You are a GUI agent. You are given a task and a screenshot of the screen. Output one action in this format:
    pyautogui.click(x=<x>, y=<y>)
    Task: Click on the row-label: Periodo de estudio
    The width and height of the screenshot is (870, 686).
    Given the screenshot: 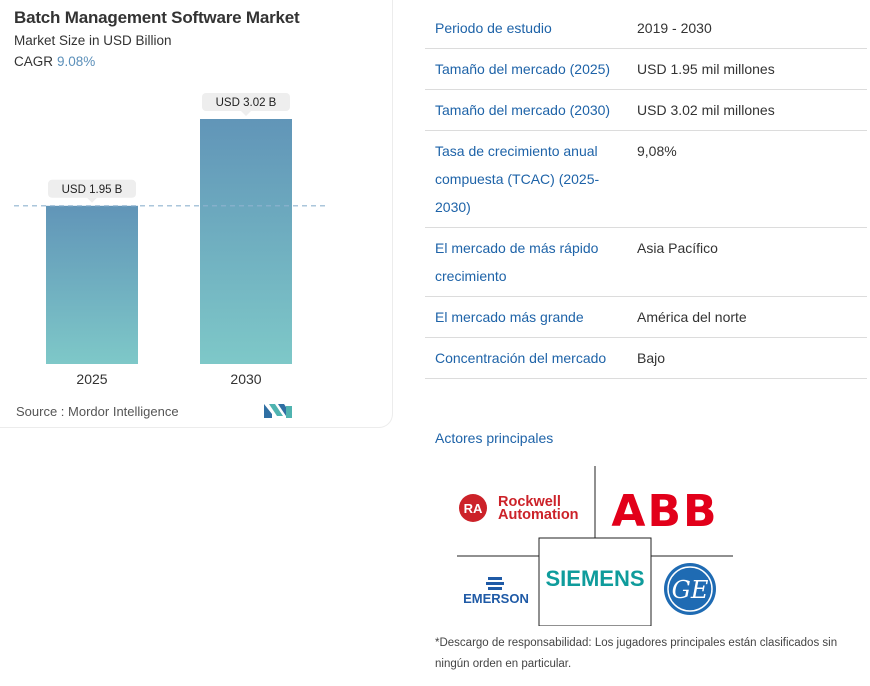 What is the action you would take?
    pyautogui.click(x=493, y=28)
    